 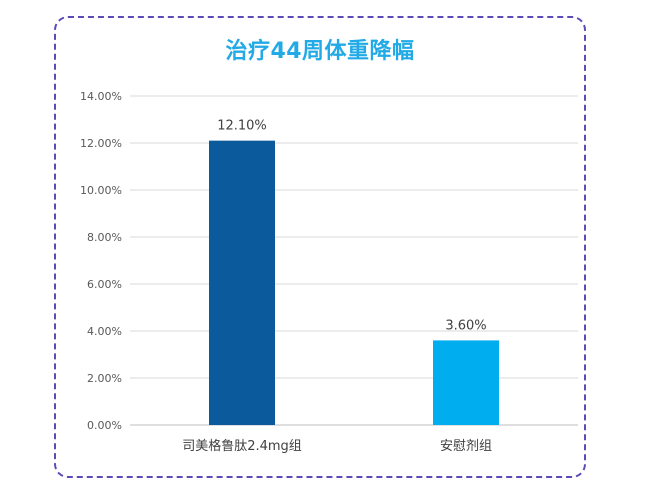 I want to click on y-tick-label: 0.00%, so click(x=104, y=425).